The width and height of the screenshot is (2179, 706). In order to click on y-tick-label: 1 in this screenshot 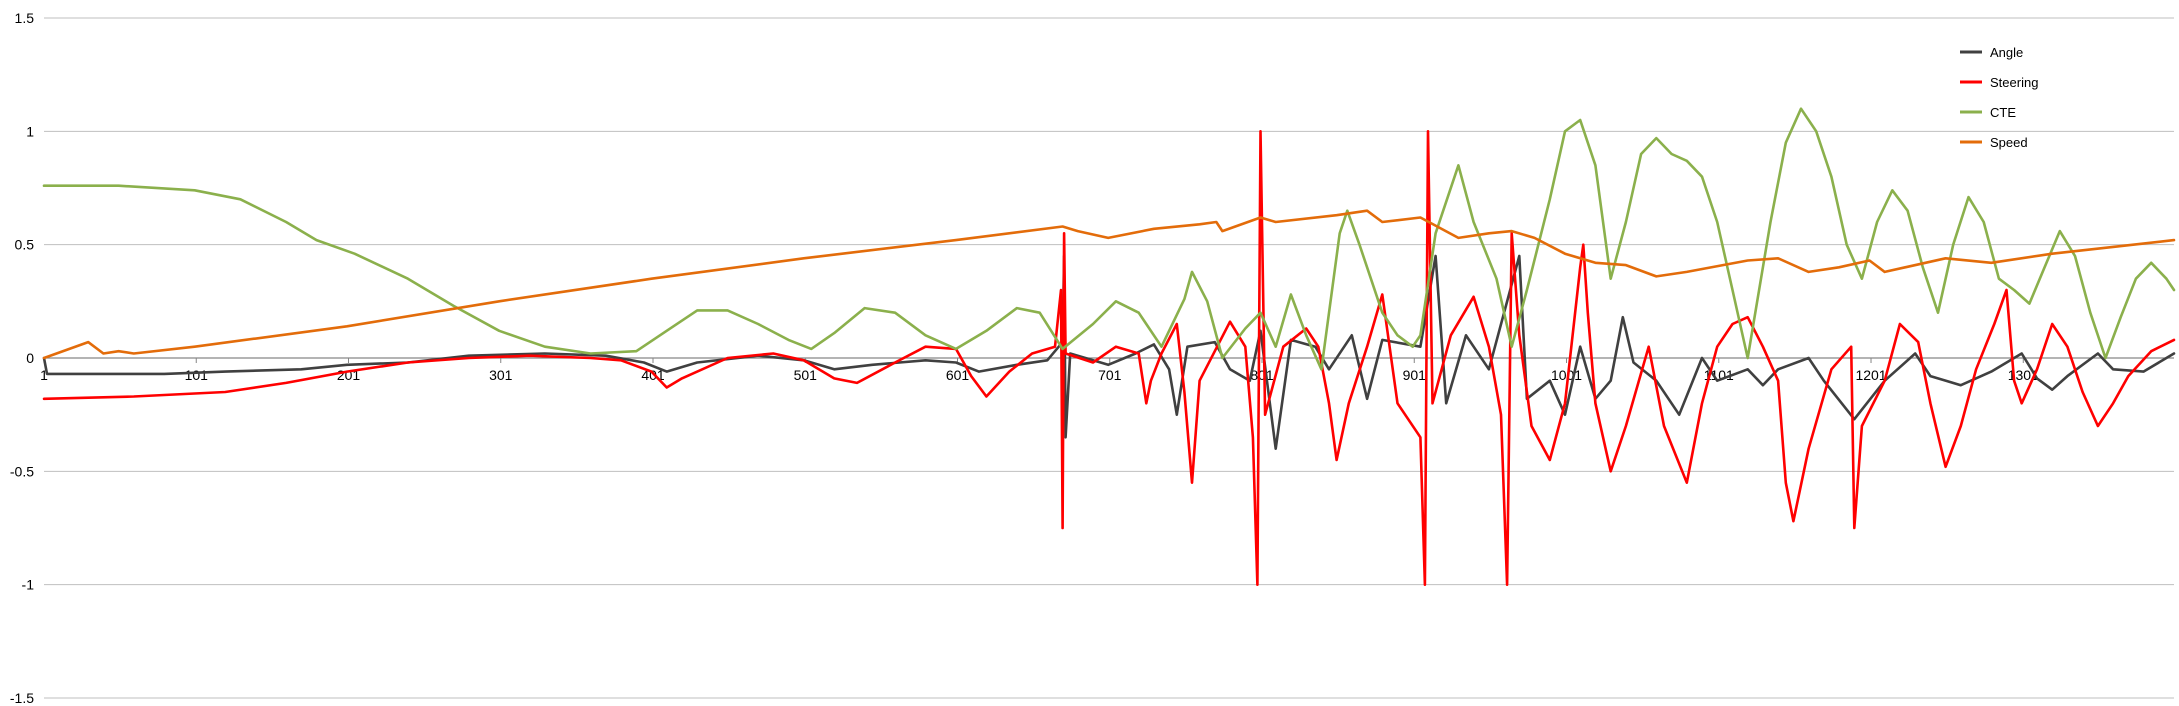, I will do `click(30, 131)`.